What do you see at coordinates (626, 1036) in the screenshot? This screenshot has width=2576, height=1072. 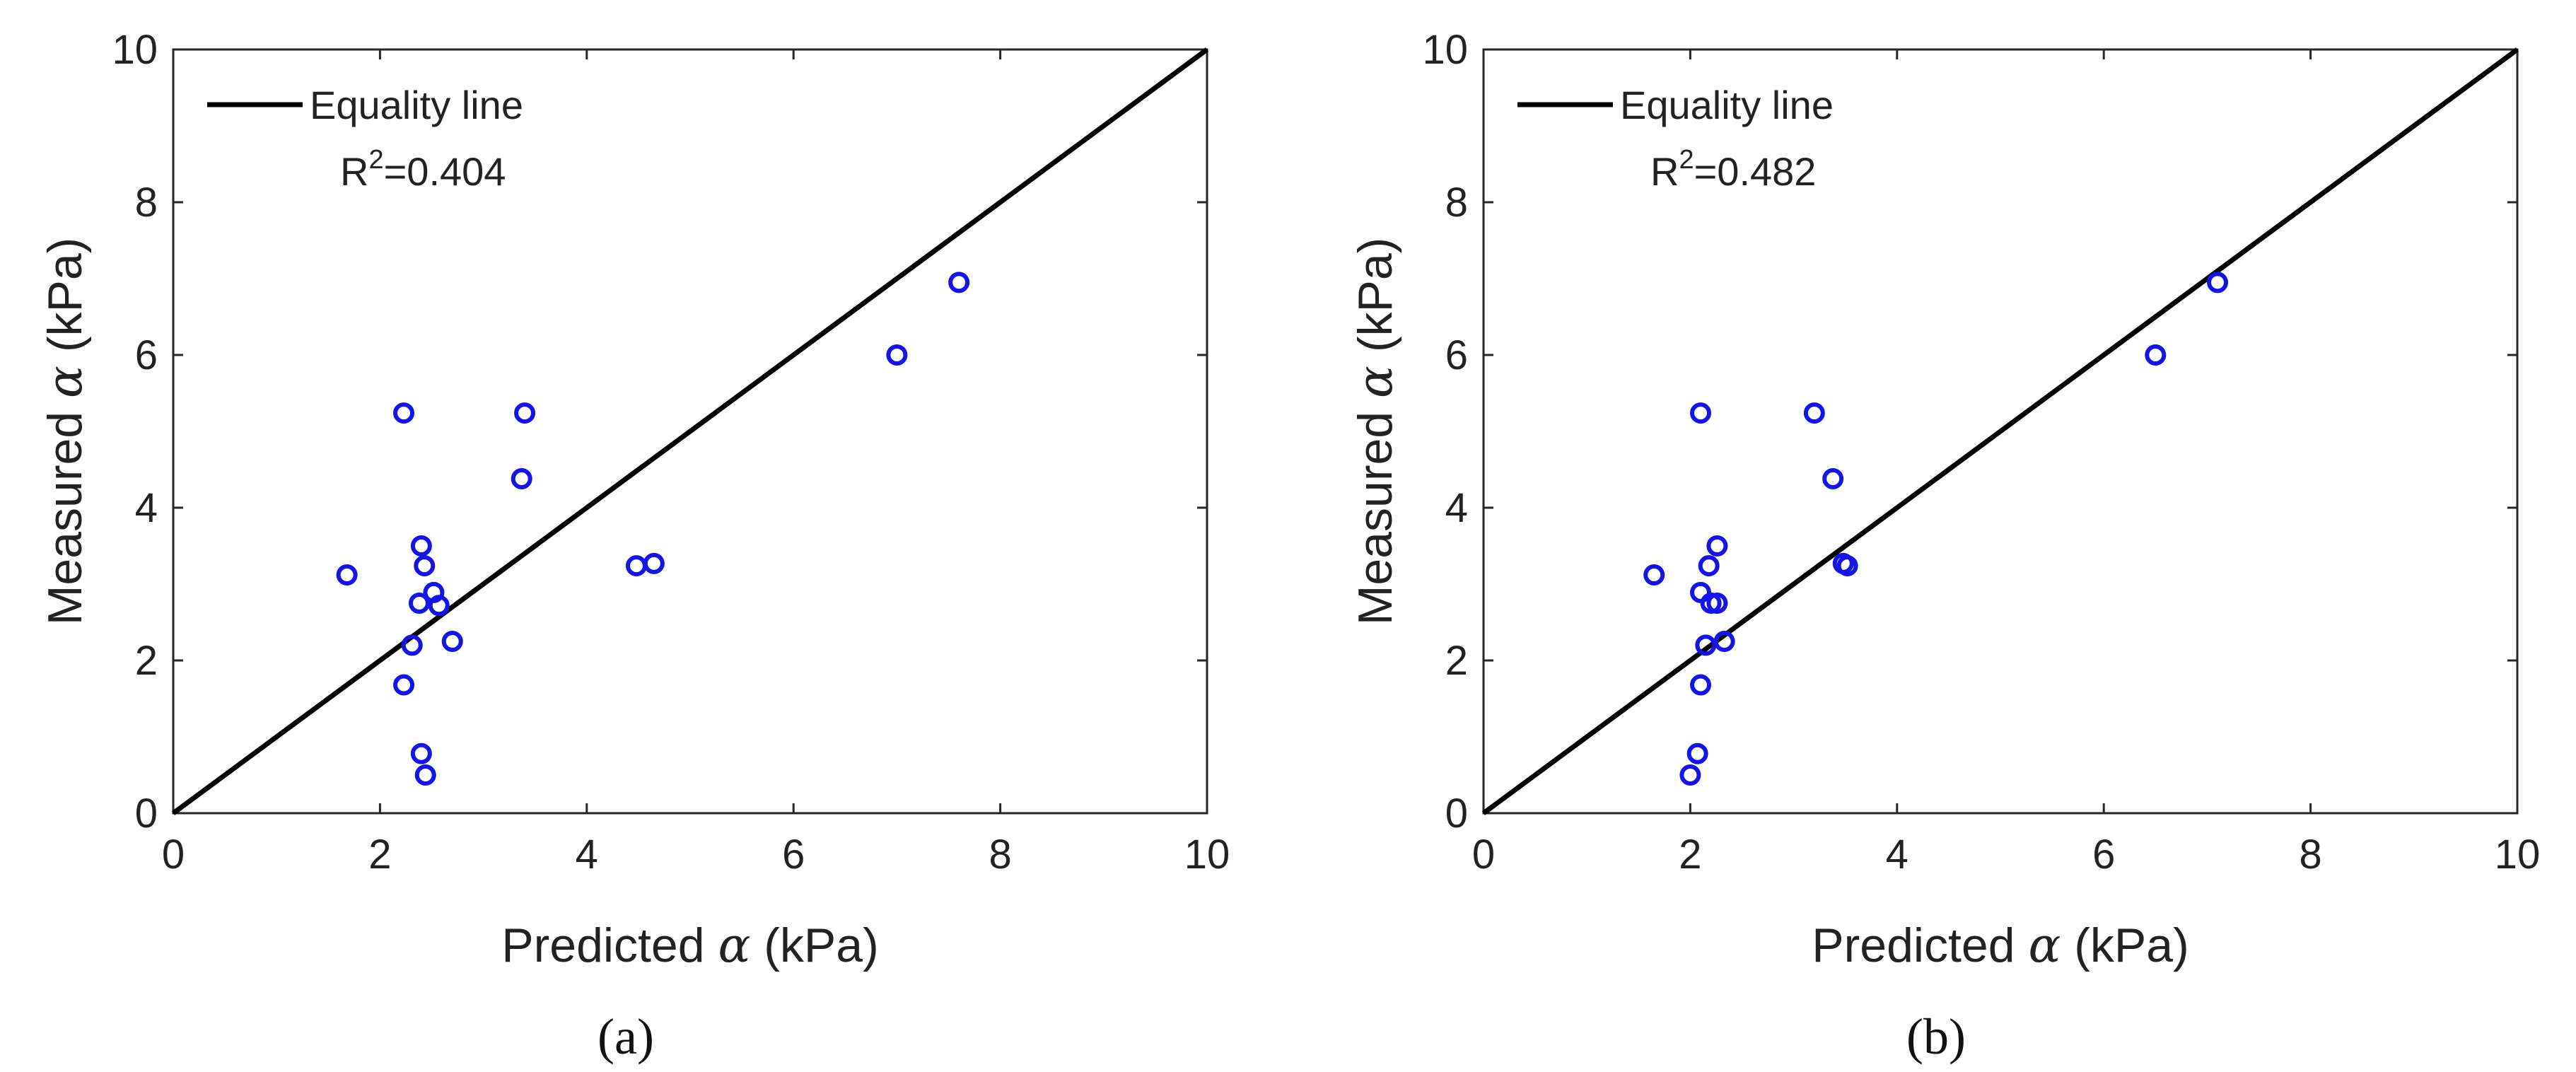 I see `panel-caption-a: (a)` at bounding box center [626, 1036].